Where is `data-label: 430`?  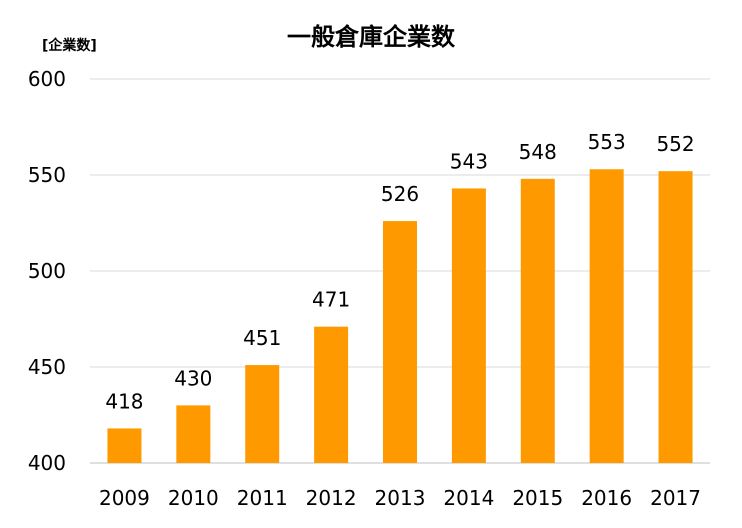
data-label: 430 is located at coordinates (193, 378).